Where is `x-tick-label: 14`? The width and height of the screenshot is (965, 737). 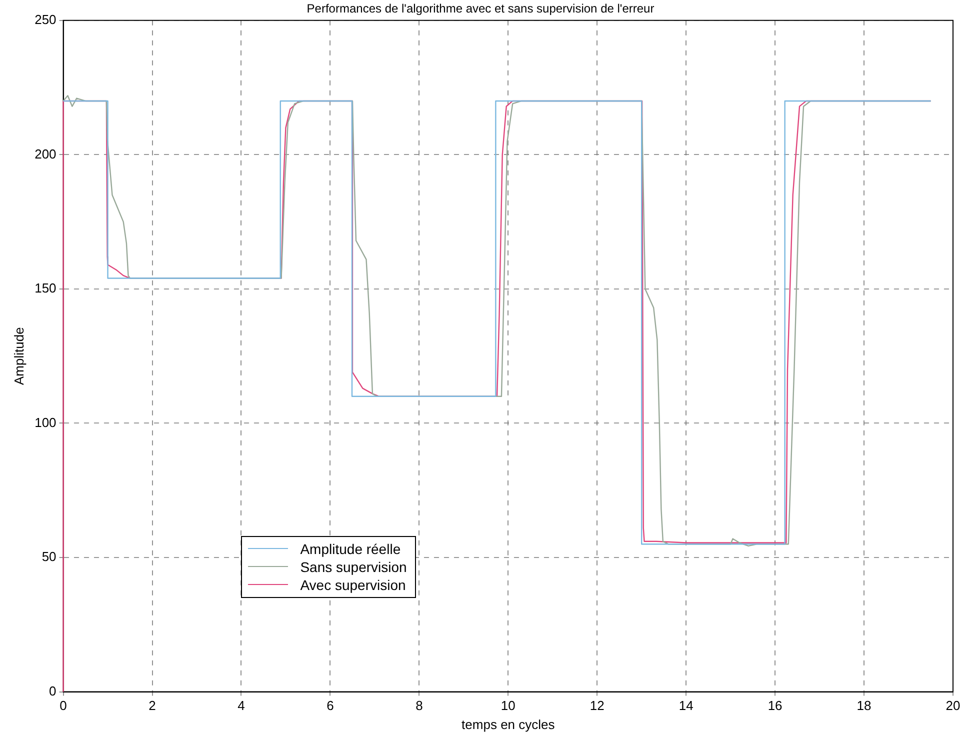
x-tick-label: 14 is located at coordinates (686, 706).